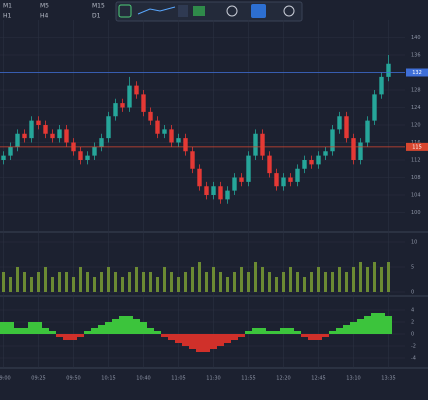  What do you see at coordinates (38, 379) in the screenshot?
I see `x-tick-label: 09:25` at bounding box center [38, 379].